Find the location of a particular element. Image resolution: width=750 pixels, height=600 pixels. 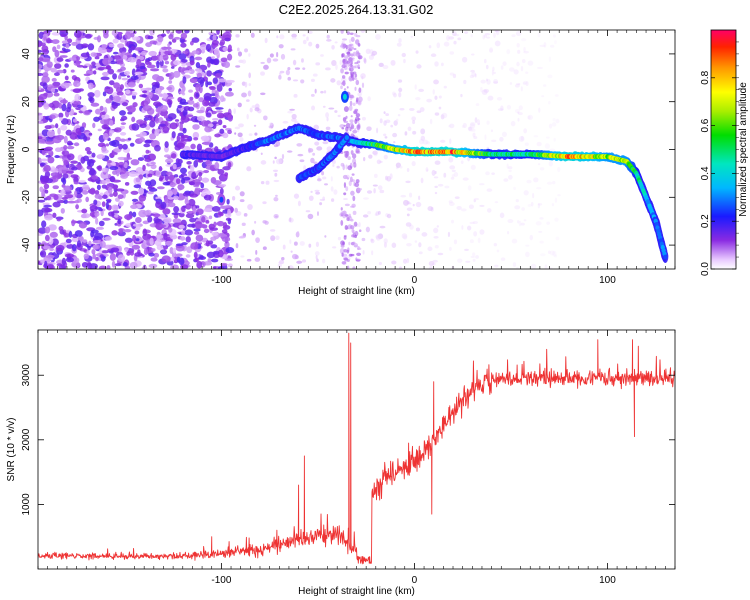

snr-y-axis-label: SNR (10 * v/v) is located at coordinates (11, 450).